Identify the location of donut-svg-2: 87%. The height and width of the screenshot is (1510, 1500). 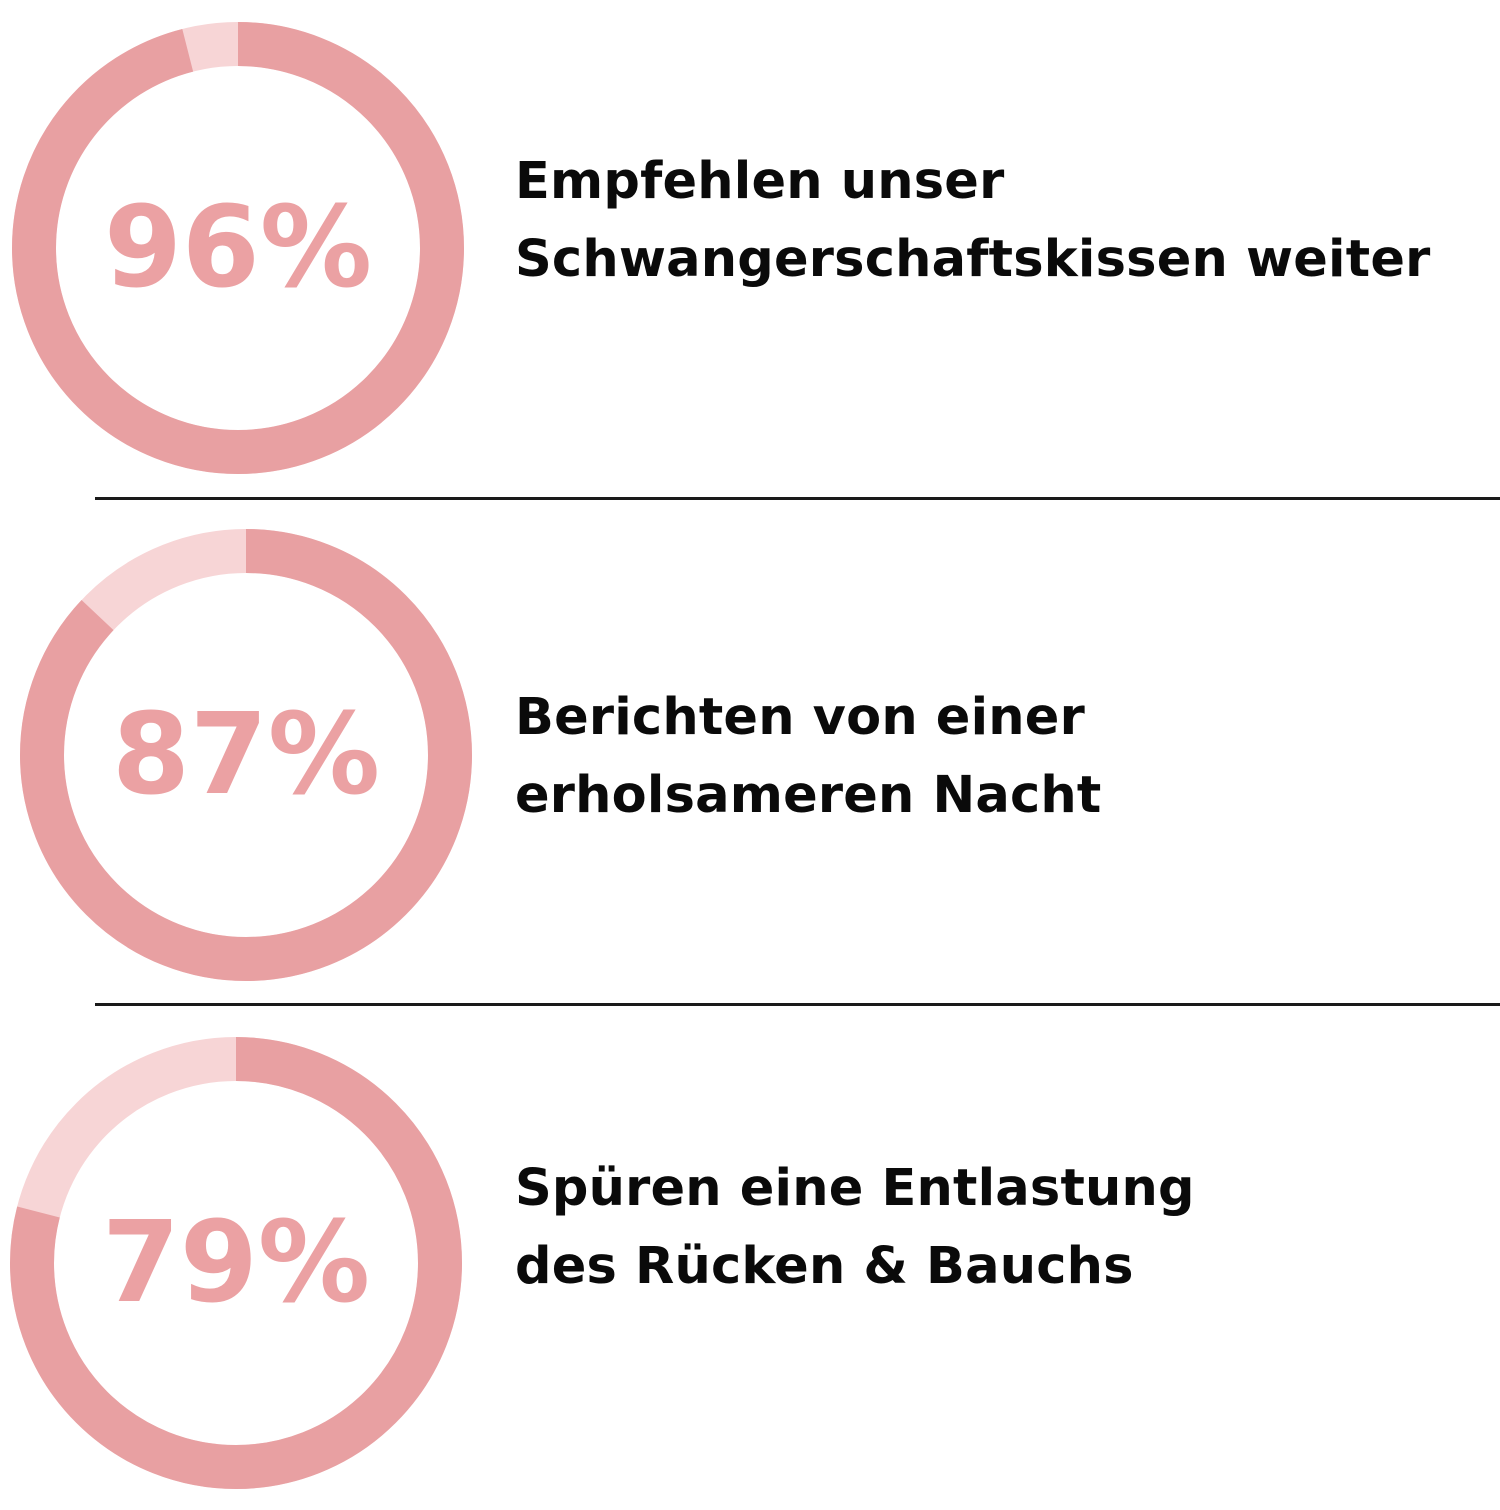
(246, 755).